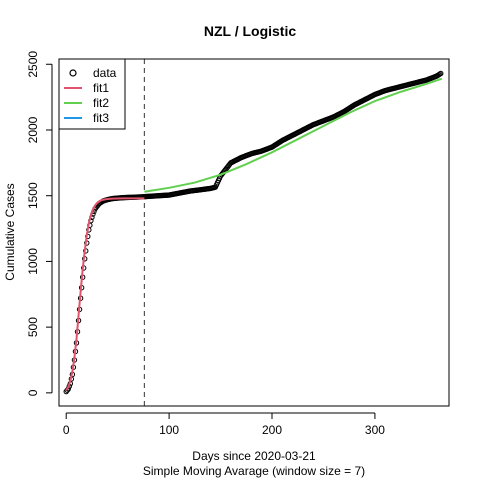 The width and height of the screenshot is (480, 480). I want to click on legend-label-data: data, so click(105, 73).